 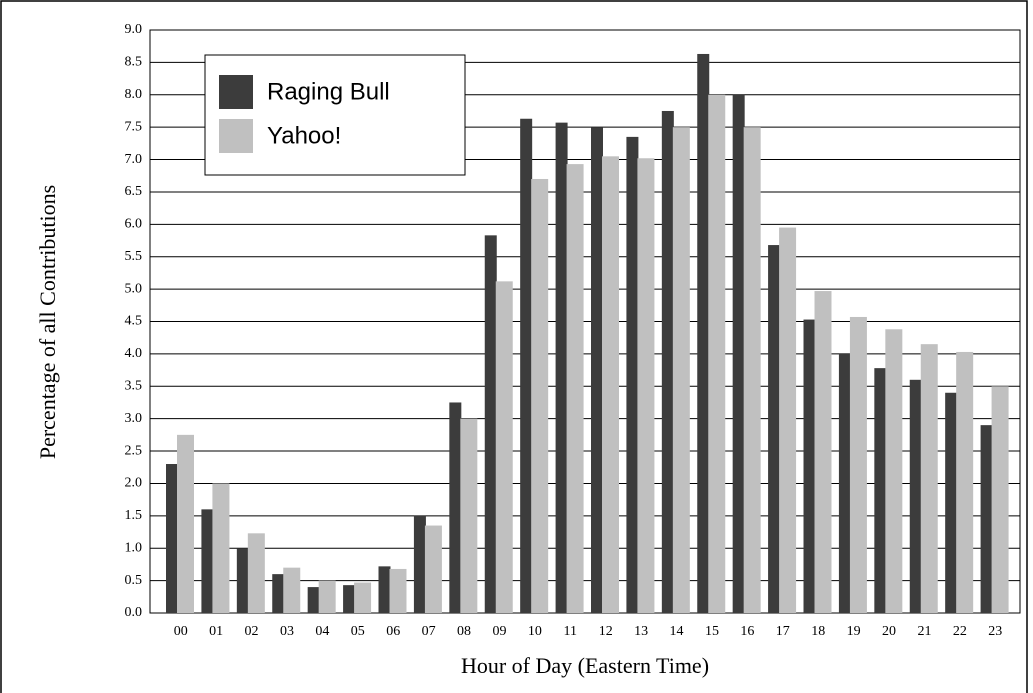 I want to click on y-tick-label: 7.5, so click(x=134, y=126).